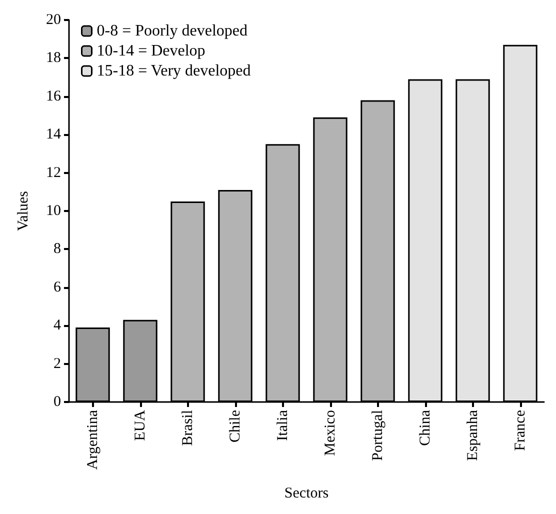 This screenshot has height=514, width=556. What do you see at coordinates (53, 211) in the screenshot?
I see `y-tick-label: 10` at bounding box center [53, 211].